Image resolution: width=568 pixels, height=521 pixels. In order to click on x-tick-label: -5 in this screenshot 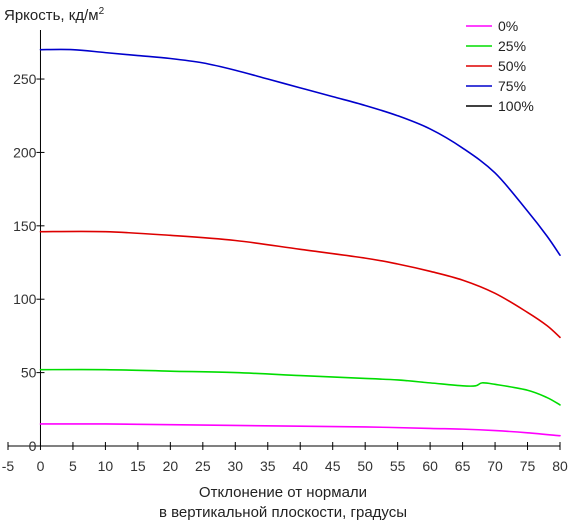, I will do `click(8, 466)`.